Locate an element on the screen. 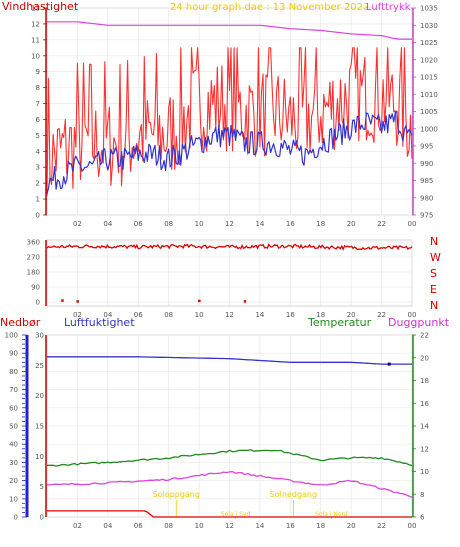  series-line-pressure is located at coordinates (229, 30).